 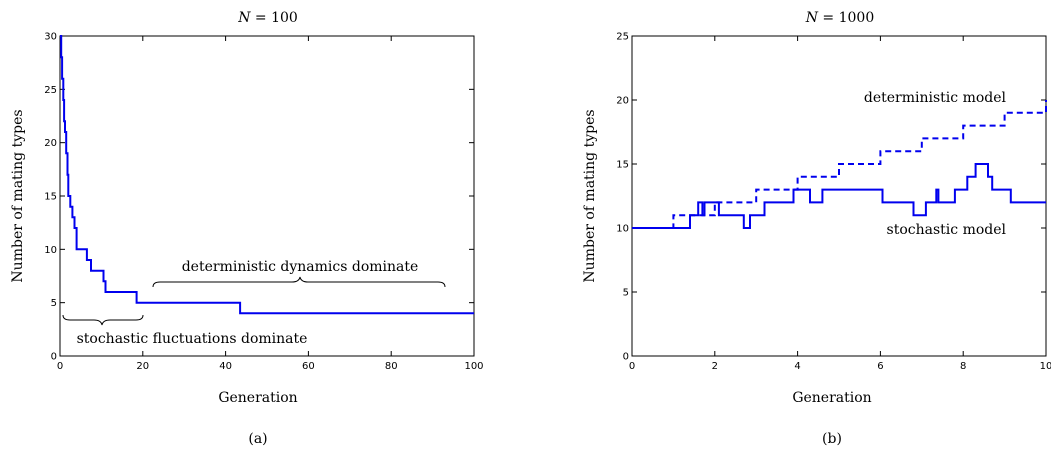 I want to click on annotation-deterministic: deterministic dynamics dominate, so click(x=300, y=267).